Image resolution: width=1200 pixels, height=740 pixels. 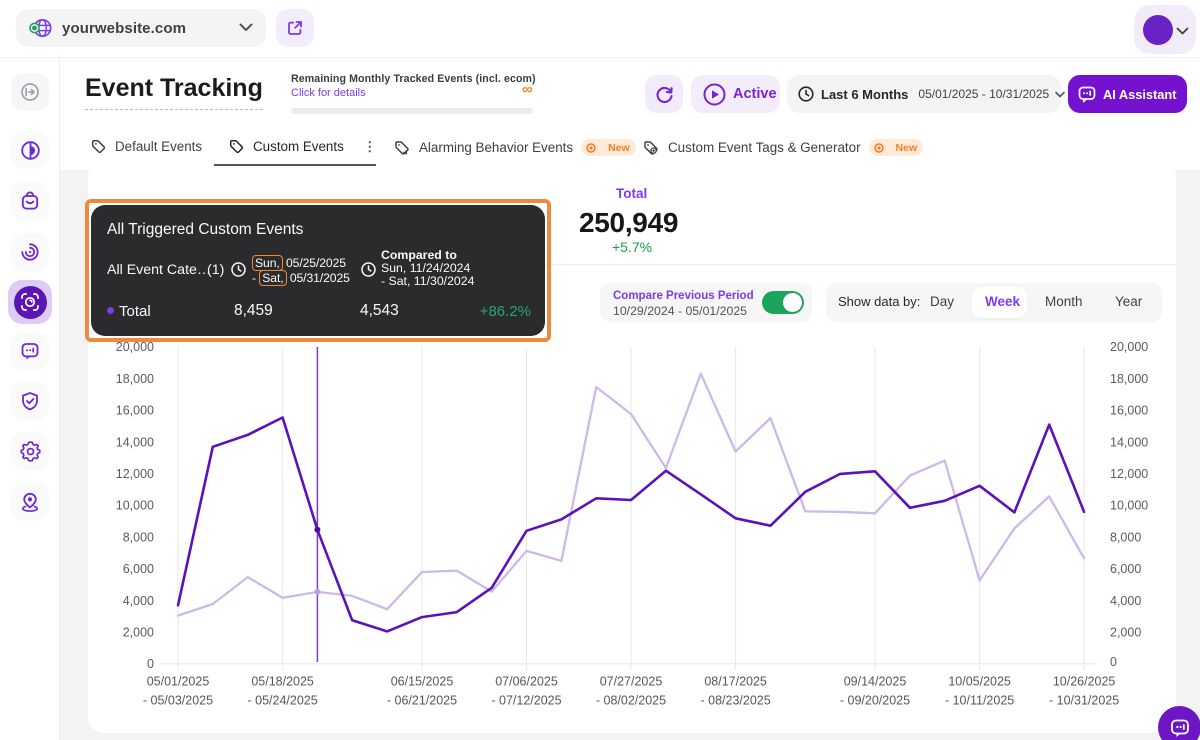 I want to click on svg-text: - 06/21/2025, so click(x=422, y=701).